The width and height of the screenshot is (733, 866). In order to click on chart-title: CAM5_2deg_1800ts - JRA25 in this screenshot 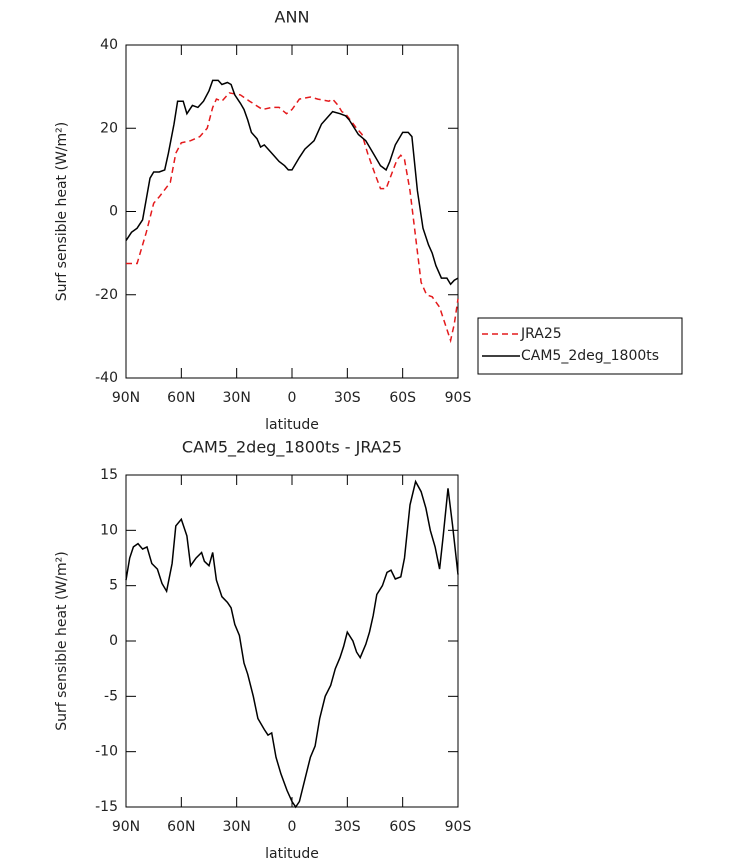, I will do `click(292, 448)`.